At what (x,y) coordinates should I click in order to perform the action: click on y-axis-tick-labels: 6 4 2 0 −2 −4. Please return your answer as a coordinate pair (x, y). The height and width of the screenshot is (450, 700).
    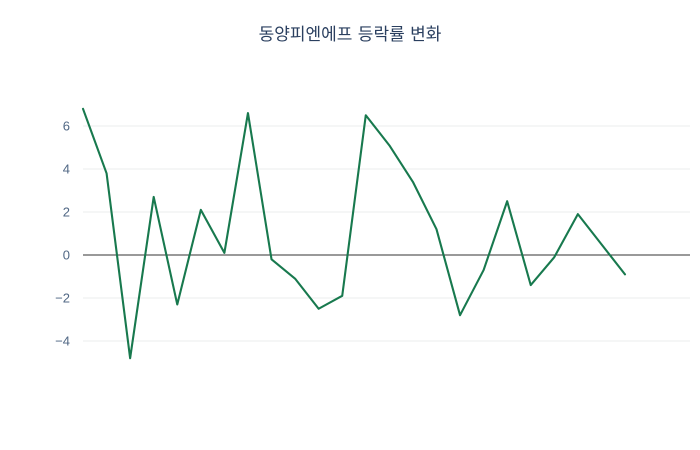
    Looking at the image, I should click on (62, 233).